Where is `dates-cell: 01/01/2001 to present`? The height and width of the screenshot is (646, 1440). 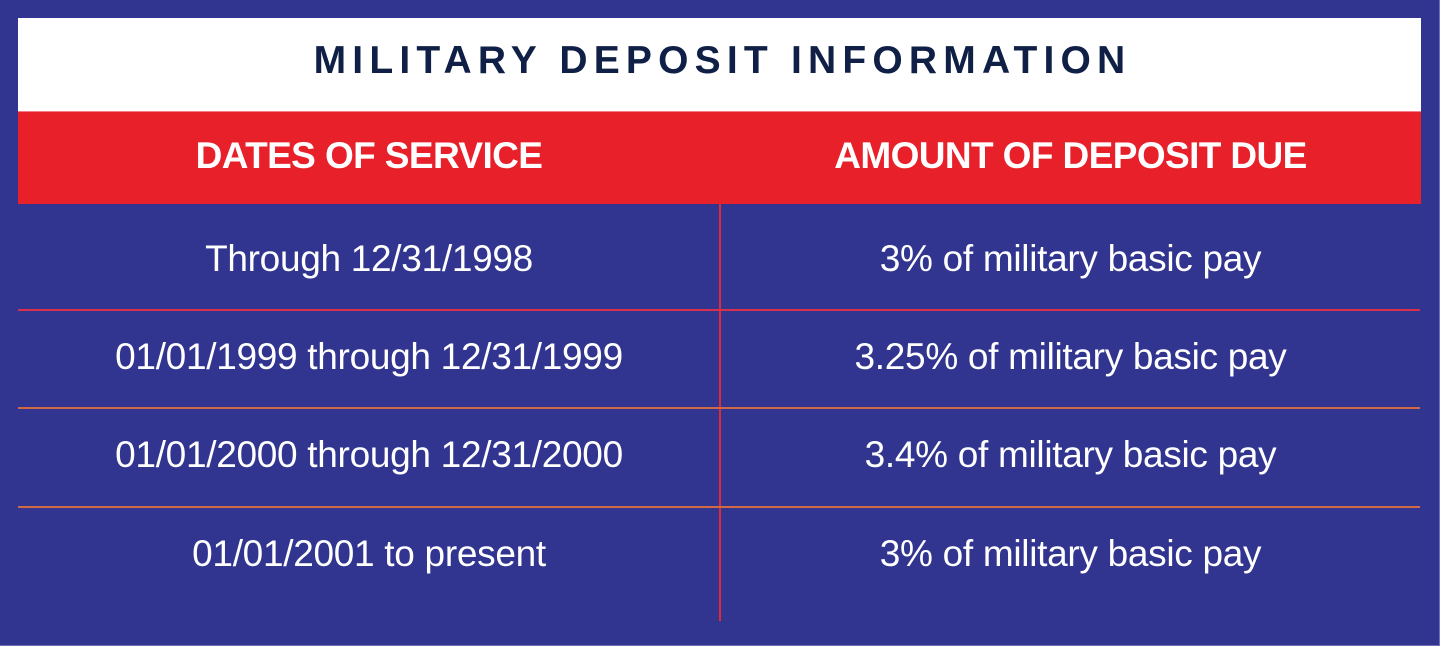
dates-cell: 01/01/2001 to present is located at coordinates (369, 556).